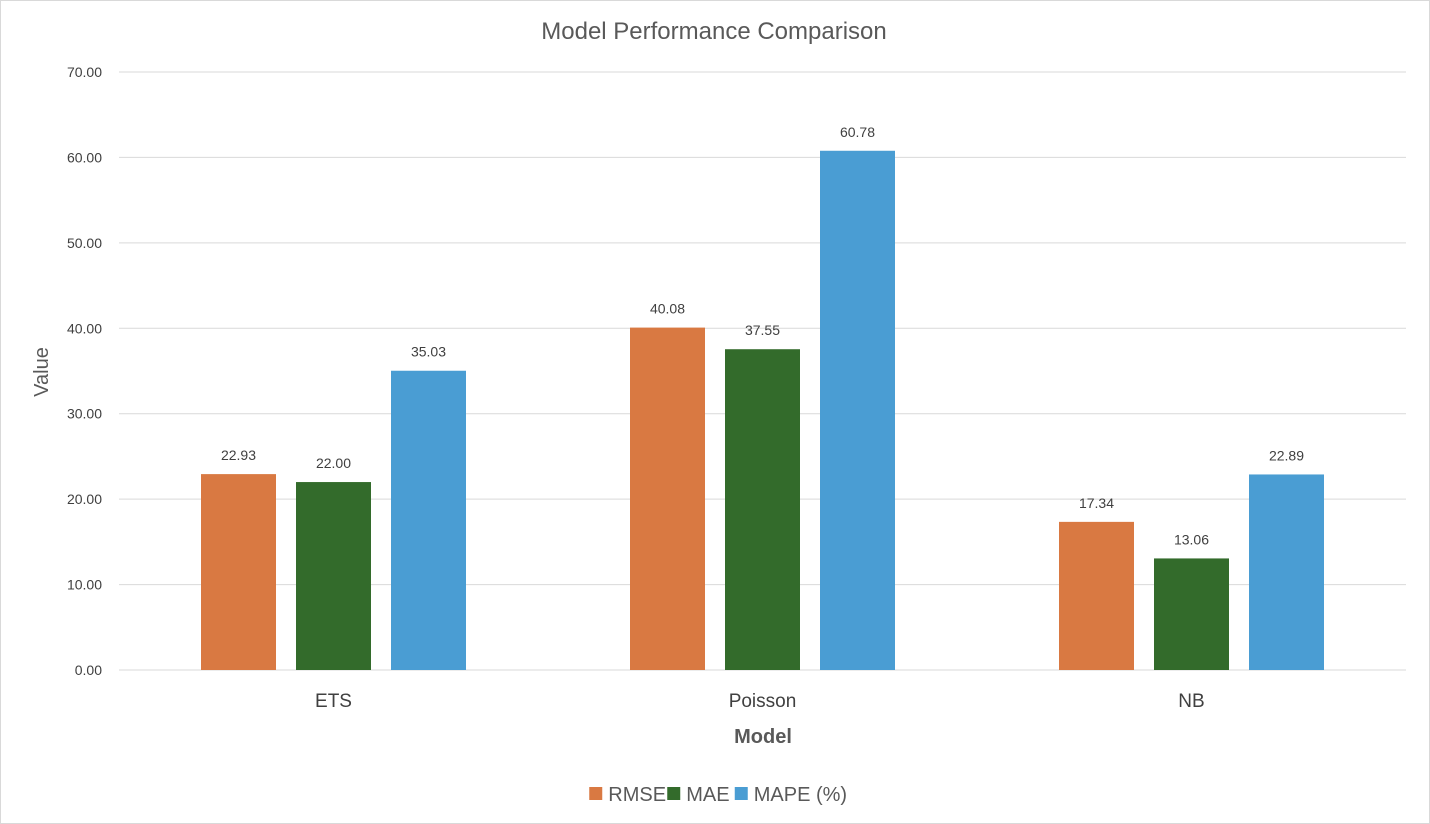  Describe the element at coordinates (238, 455) in the screenshot. I see `data-label: 22.93` at that location.